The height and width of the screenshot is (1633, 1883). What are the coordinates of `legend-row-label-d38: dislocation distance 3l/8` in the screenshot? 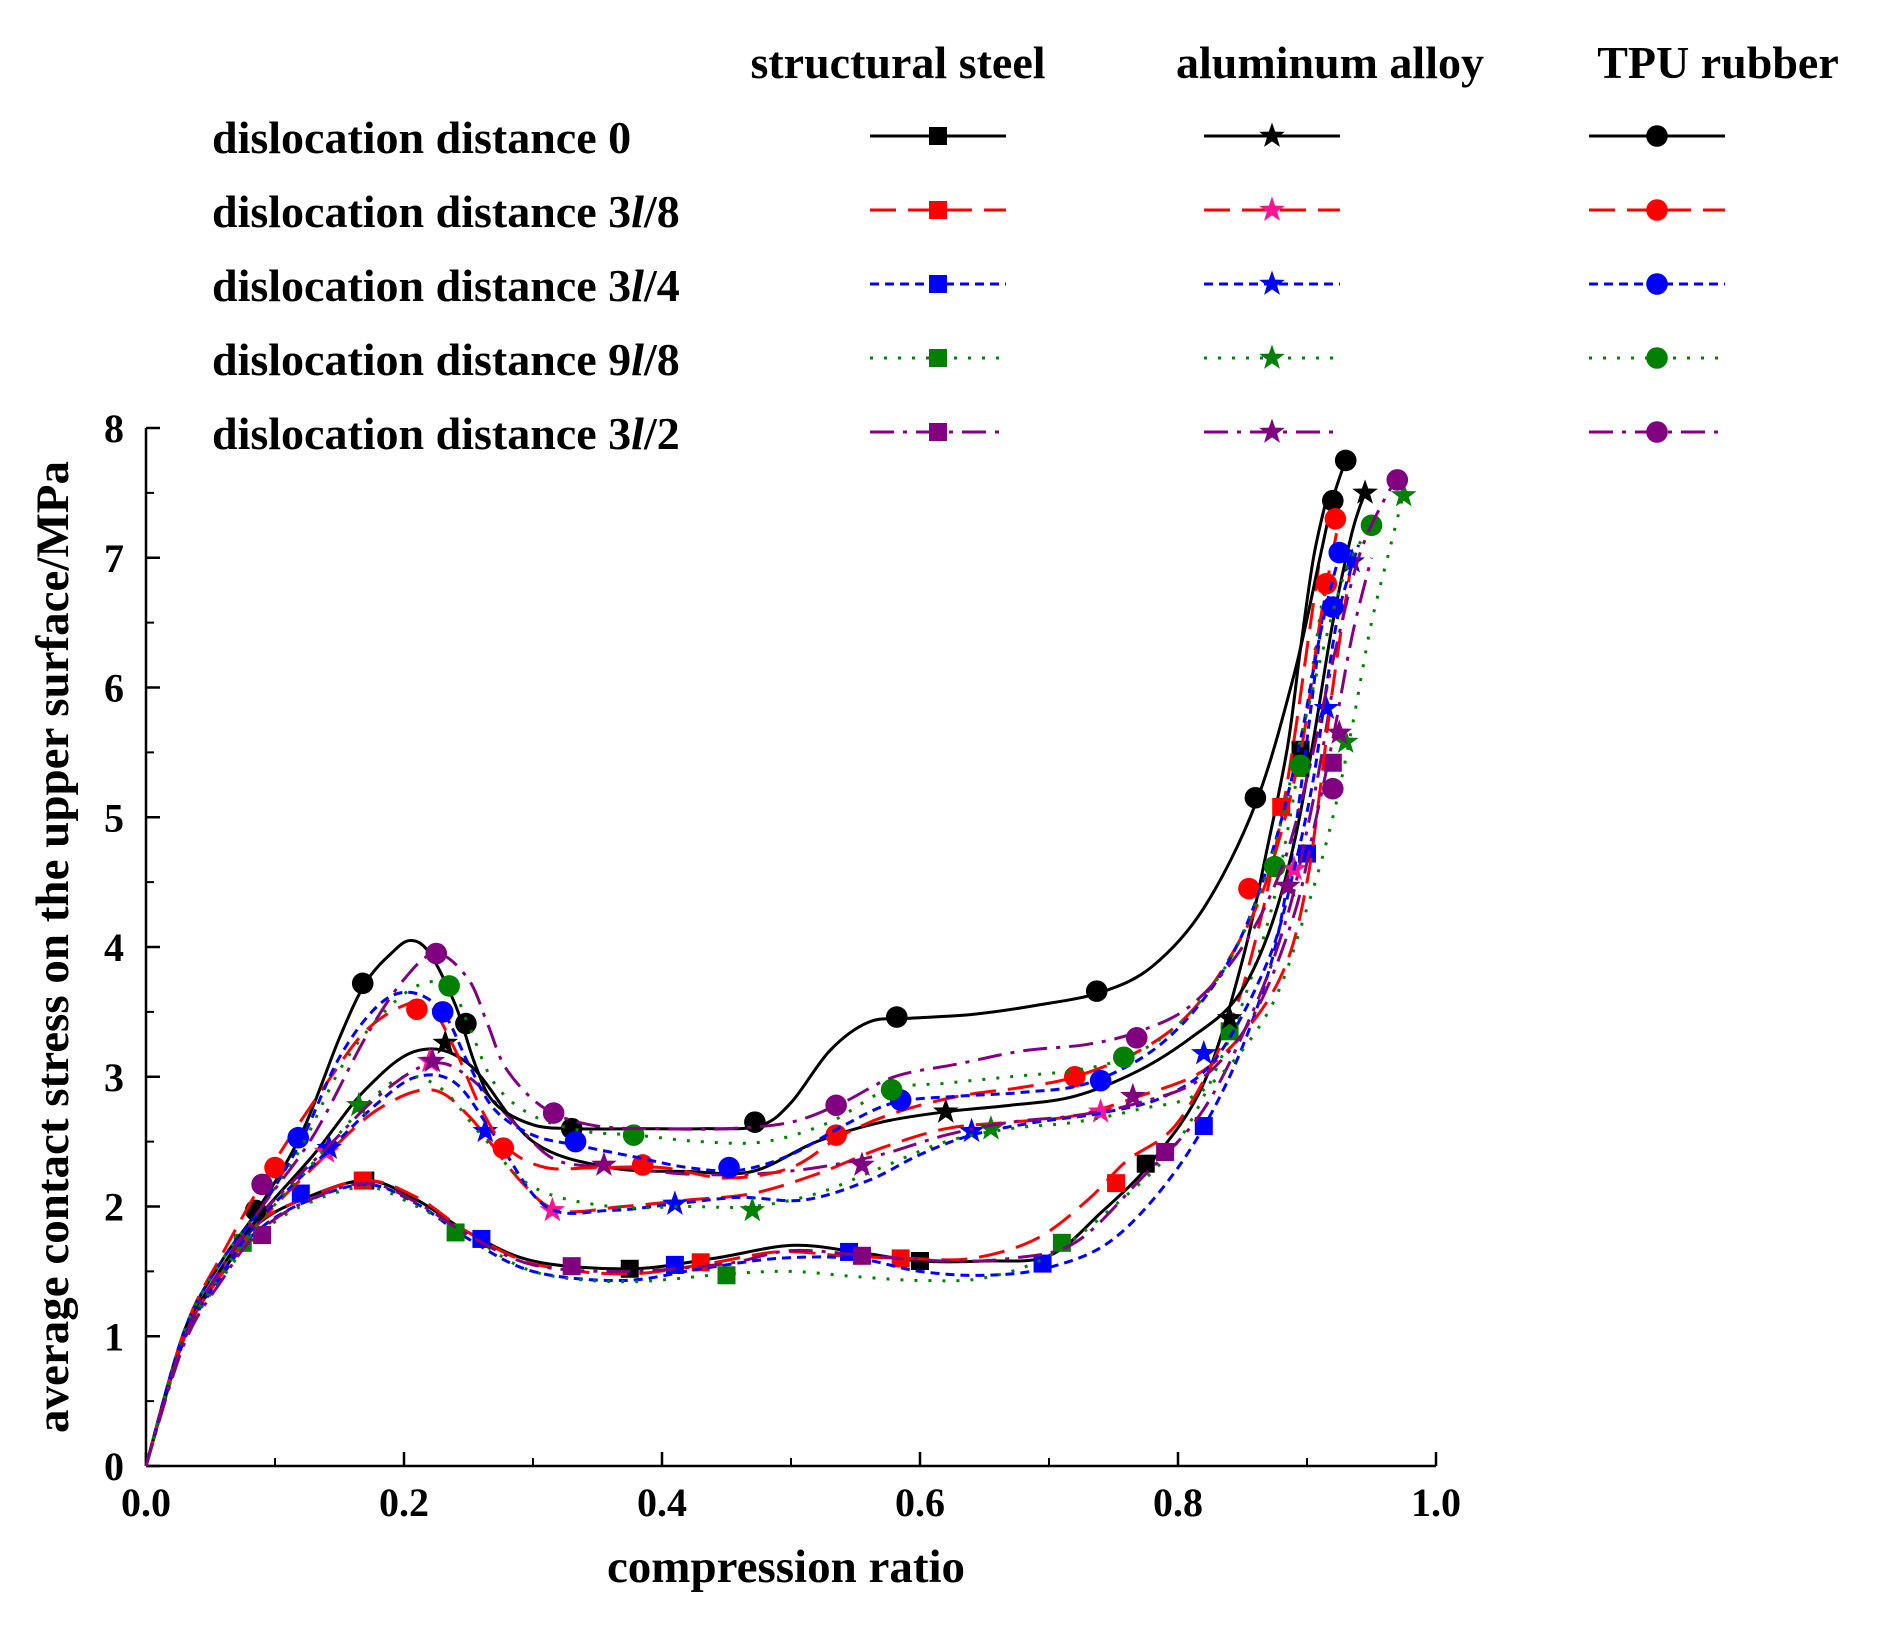 It's located at (446, 211).